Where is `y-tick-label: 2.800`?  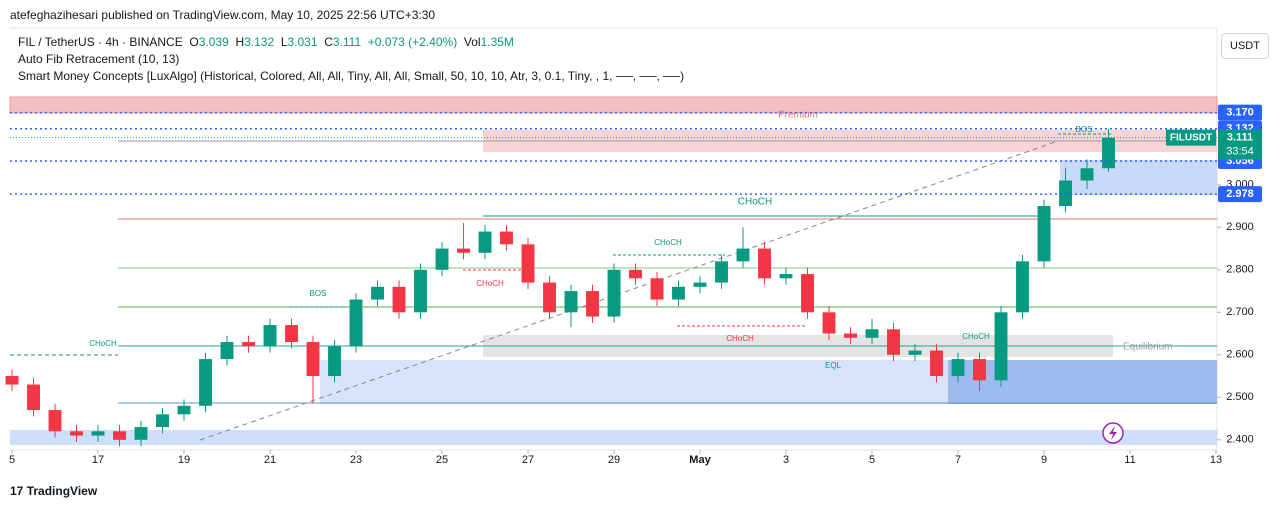
y-tick-label: 2.800 is located at coordinates (1240, 270).